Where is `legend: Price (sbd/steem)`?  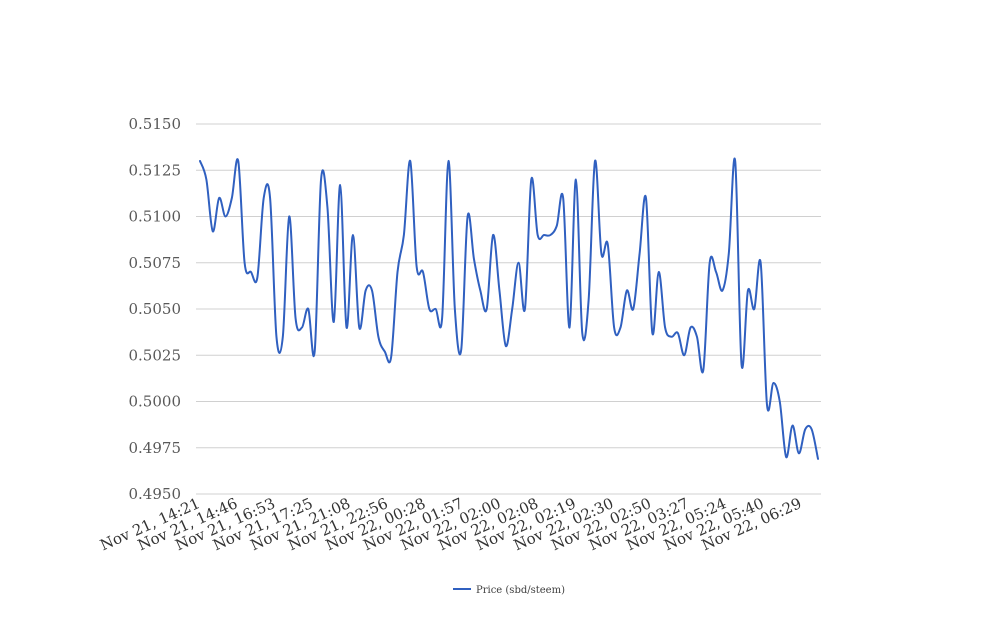 legend: Price (sbd/steem) is located at coordinates (509, 590).